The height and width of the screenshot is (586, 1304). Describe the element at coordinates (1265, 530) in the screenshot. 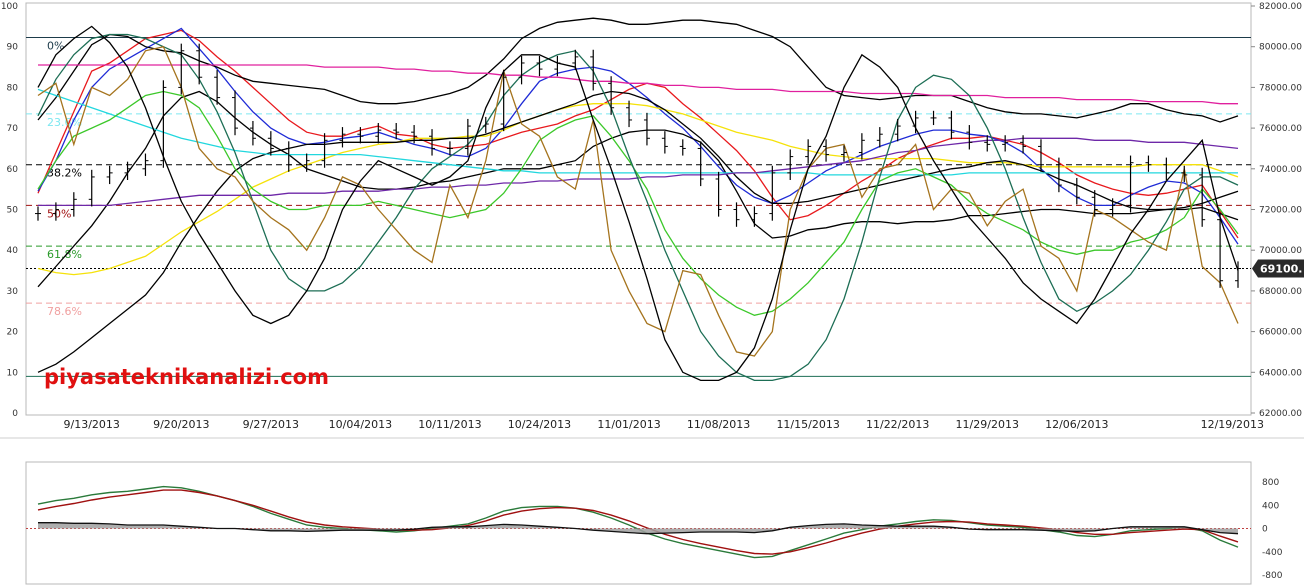

I see `macd-tick-2: 0` at that location.